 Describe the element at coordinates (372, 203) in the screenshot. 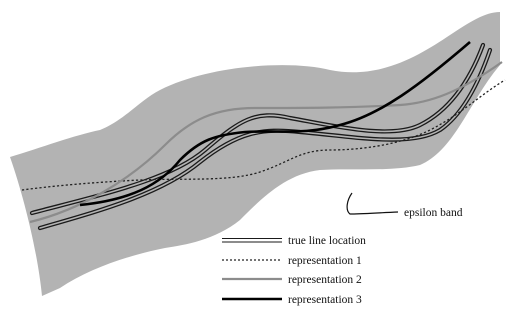

I see `epsilon-band-arrow` at that location.